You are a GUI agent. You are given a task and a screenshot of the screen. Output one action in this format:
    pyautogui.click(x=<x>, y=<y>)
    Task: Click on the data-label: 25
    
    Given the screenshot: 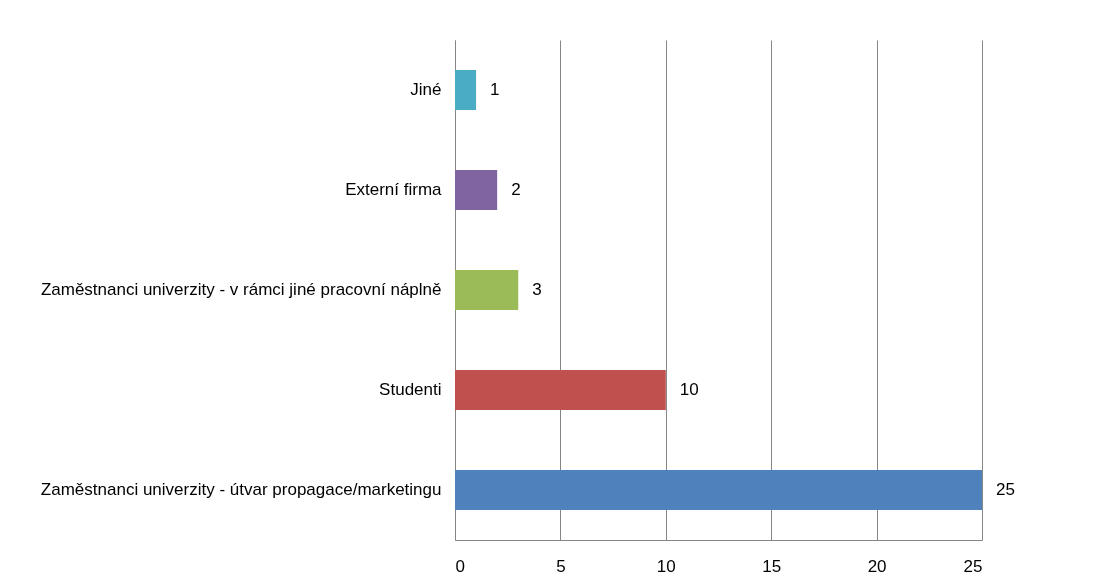 What is the action you would take?
    pyautogui.click(x=1005, y=489)
    